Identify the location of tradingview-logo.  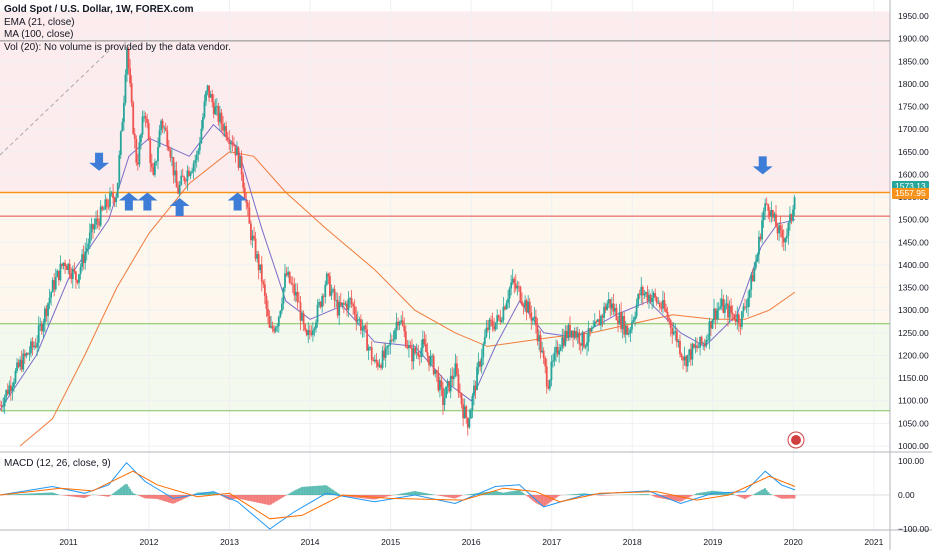
(796, 440).